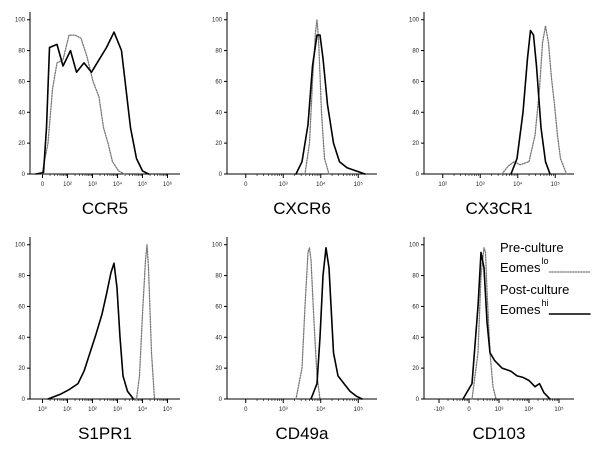 This screenshot has height=451, width=593. What do you see at coordinates (544, 261) in the screenshot?
I see `legend-superscript: lo` at bounding box center [544, 261].